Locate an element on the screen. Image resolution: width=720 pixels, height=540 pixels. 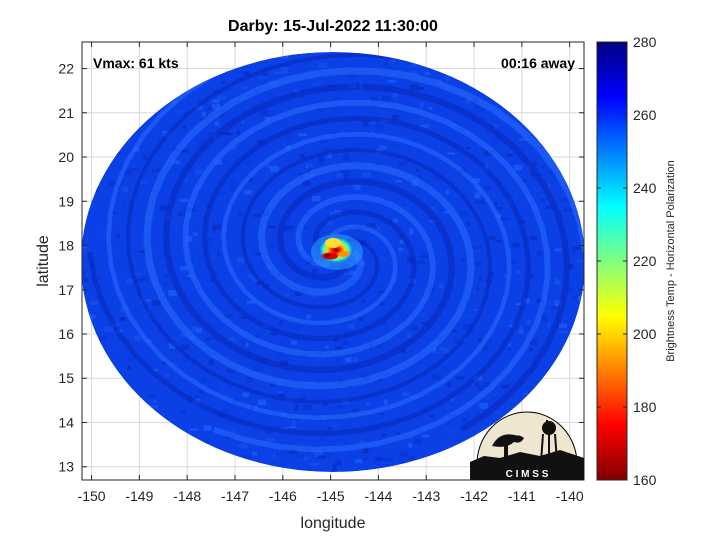
x-tick-label: -143 is located at coordinates (426, 496).